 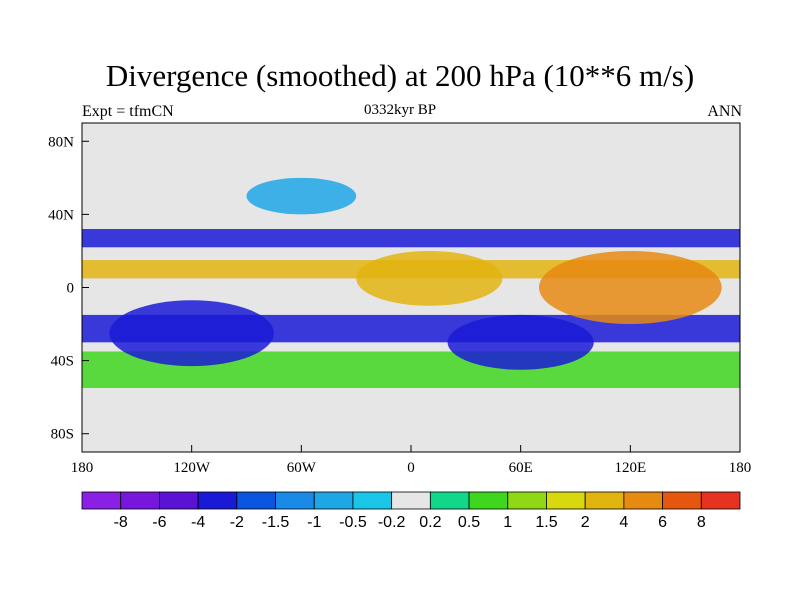 I want to click on colorbar-label: -1.5, so click(x=276, y=522).